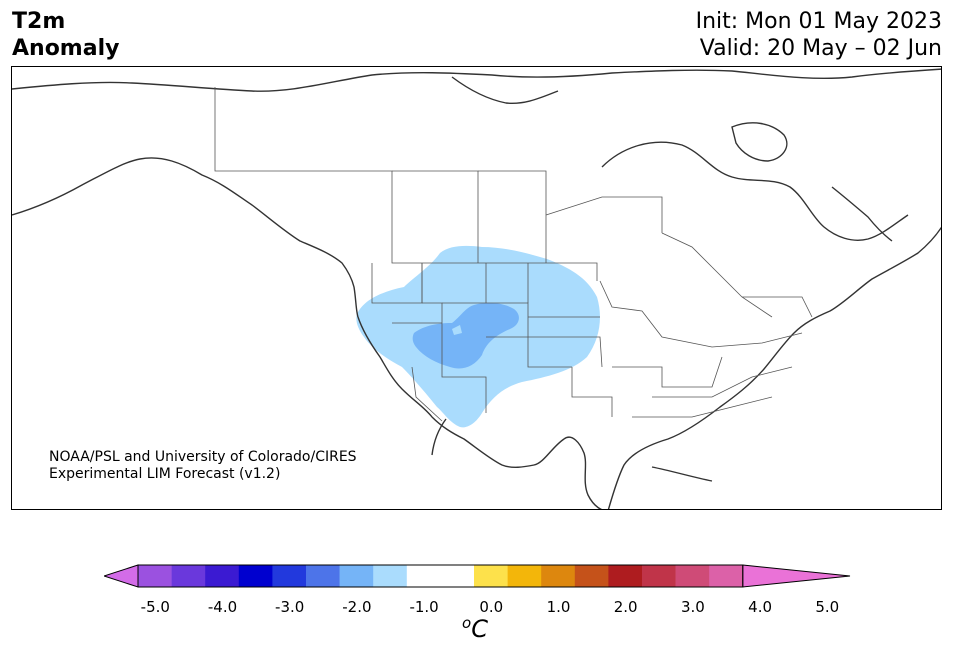  I want to click on variable-label: T2m, so click(39, 21).